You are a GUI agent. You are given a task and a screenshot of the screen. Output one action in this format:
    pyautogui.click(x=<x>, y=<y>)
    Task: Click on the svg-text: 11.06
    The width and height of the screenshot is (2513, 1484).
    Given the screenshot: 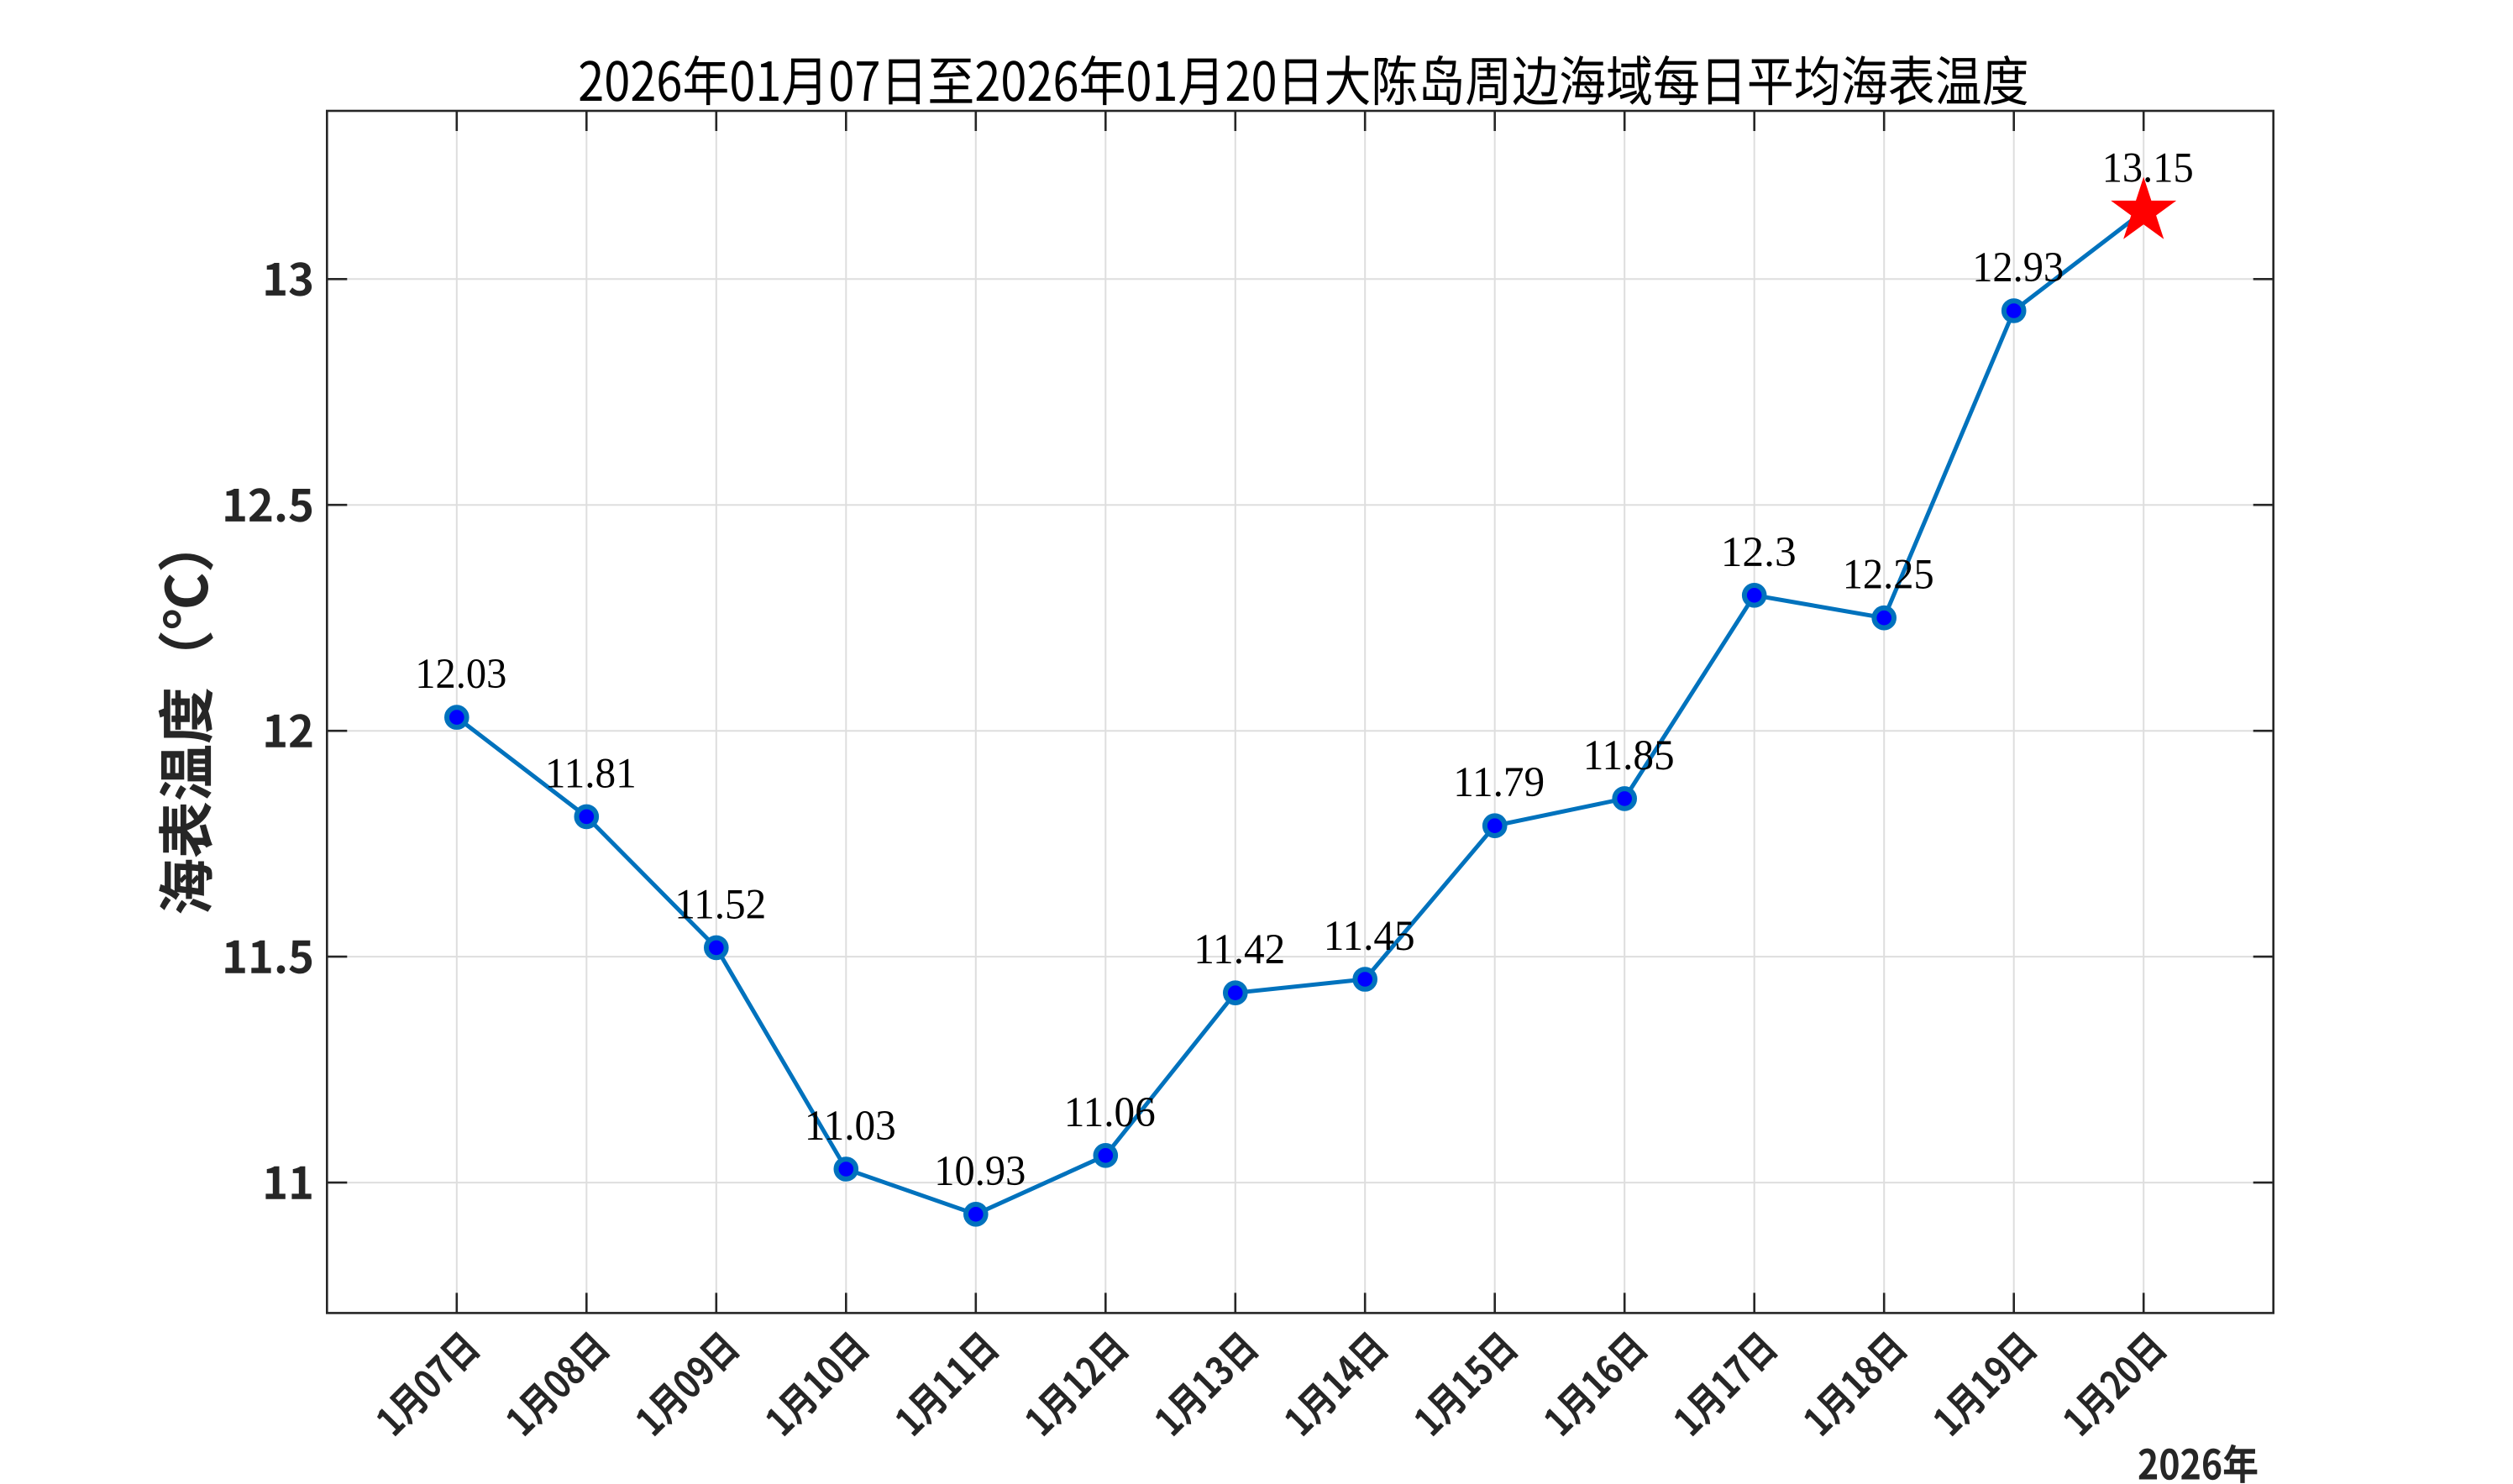 What is the action you would take?
    pyautogui.click(x=1110, y=1113)
    